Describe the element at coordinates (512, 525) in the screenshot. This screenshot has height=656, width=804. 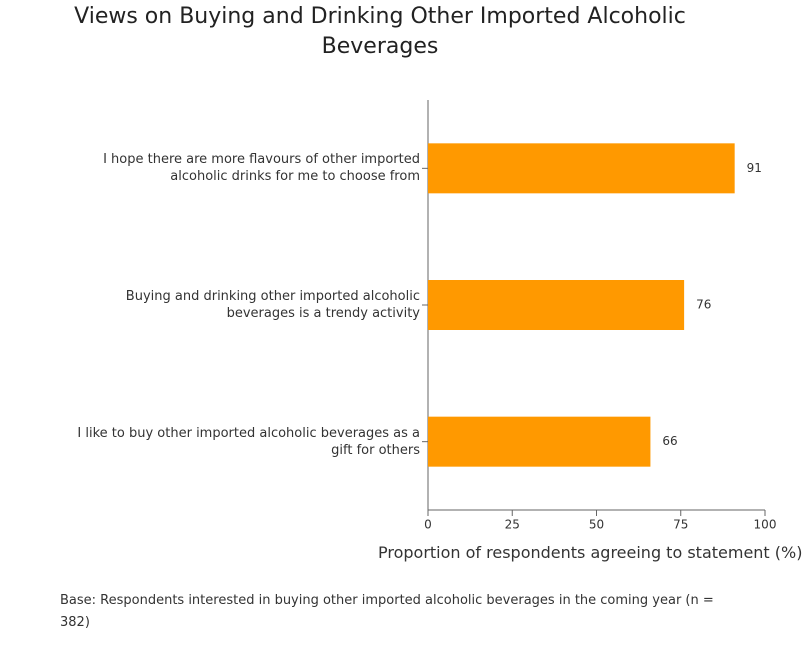
I see `x-tick-label: 25` at that location.